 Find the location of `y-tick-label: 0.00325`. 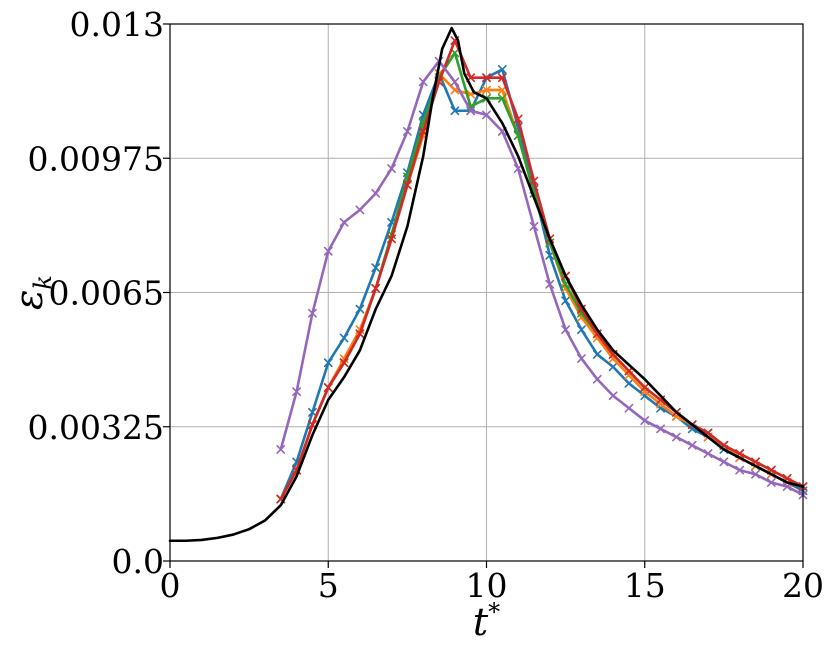

y-tick-label: 0.00325 is located at coordinates (96, 427).